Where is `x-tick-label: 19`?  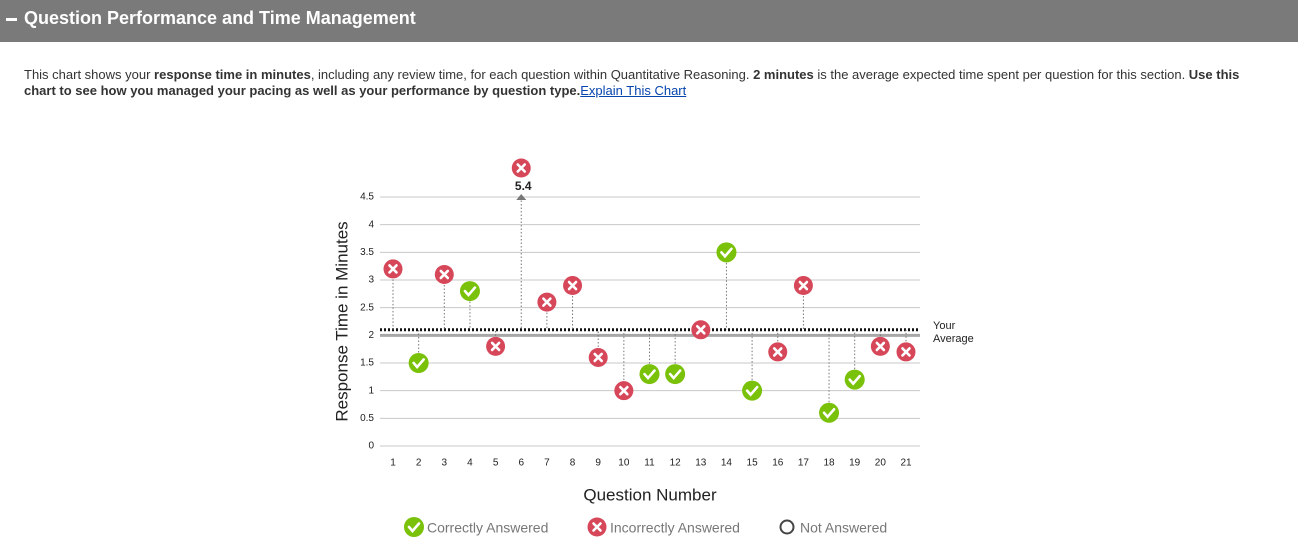 x-tick-label: 19 is located at coordinates (855, 463).